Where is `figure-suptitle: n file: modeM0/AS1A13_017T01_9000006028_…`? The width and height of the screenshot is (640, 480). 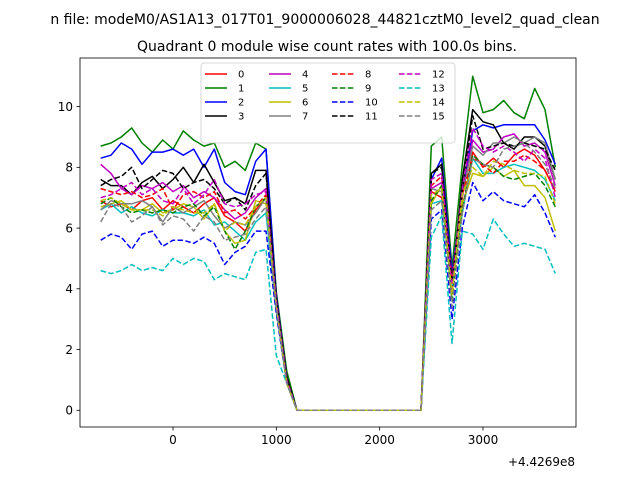 figure-suptitle: n file: modeM0/AS1A13_017T01_9000006028_… is located at coordinates (324, 20).